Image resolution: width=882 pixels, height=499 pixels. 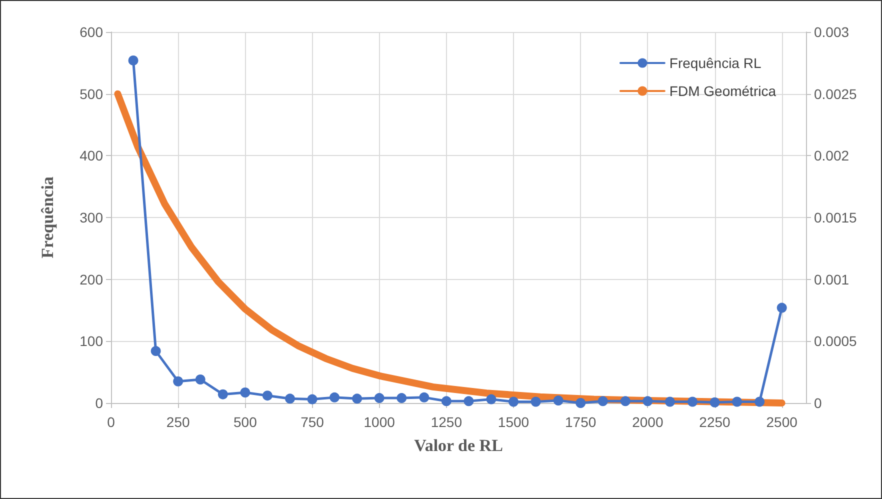 What do you see at coordinates (832, 156) in the screenshot?
I see `y2-tick-label: 0.002` at bounding box center [832, 156].